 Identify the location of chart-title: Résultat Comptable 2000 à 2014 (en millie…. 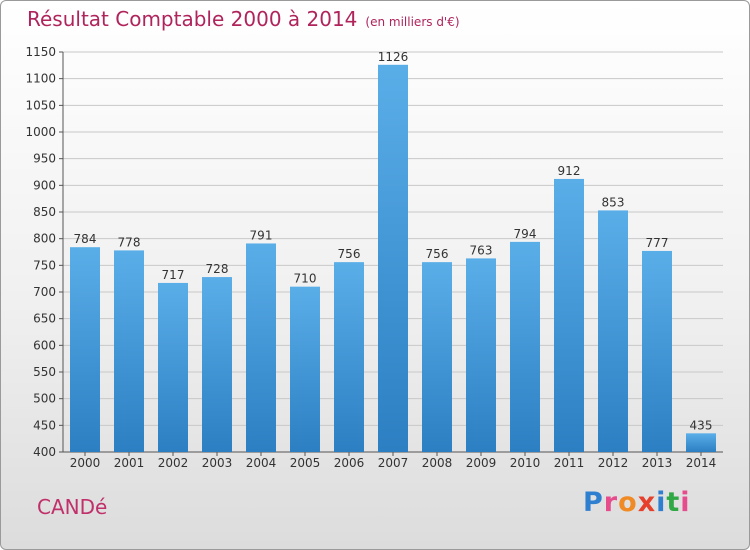
(243, 19).